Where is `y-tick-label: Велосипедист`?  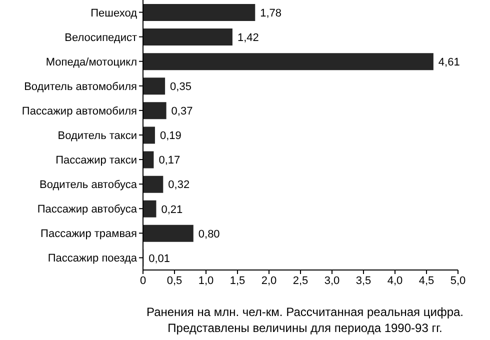
y-tick-label: Велосипедист is located at coordinates (100, 38).